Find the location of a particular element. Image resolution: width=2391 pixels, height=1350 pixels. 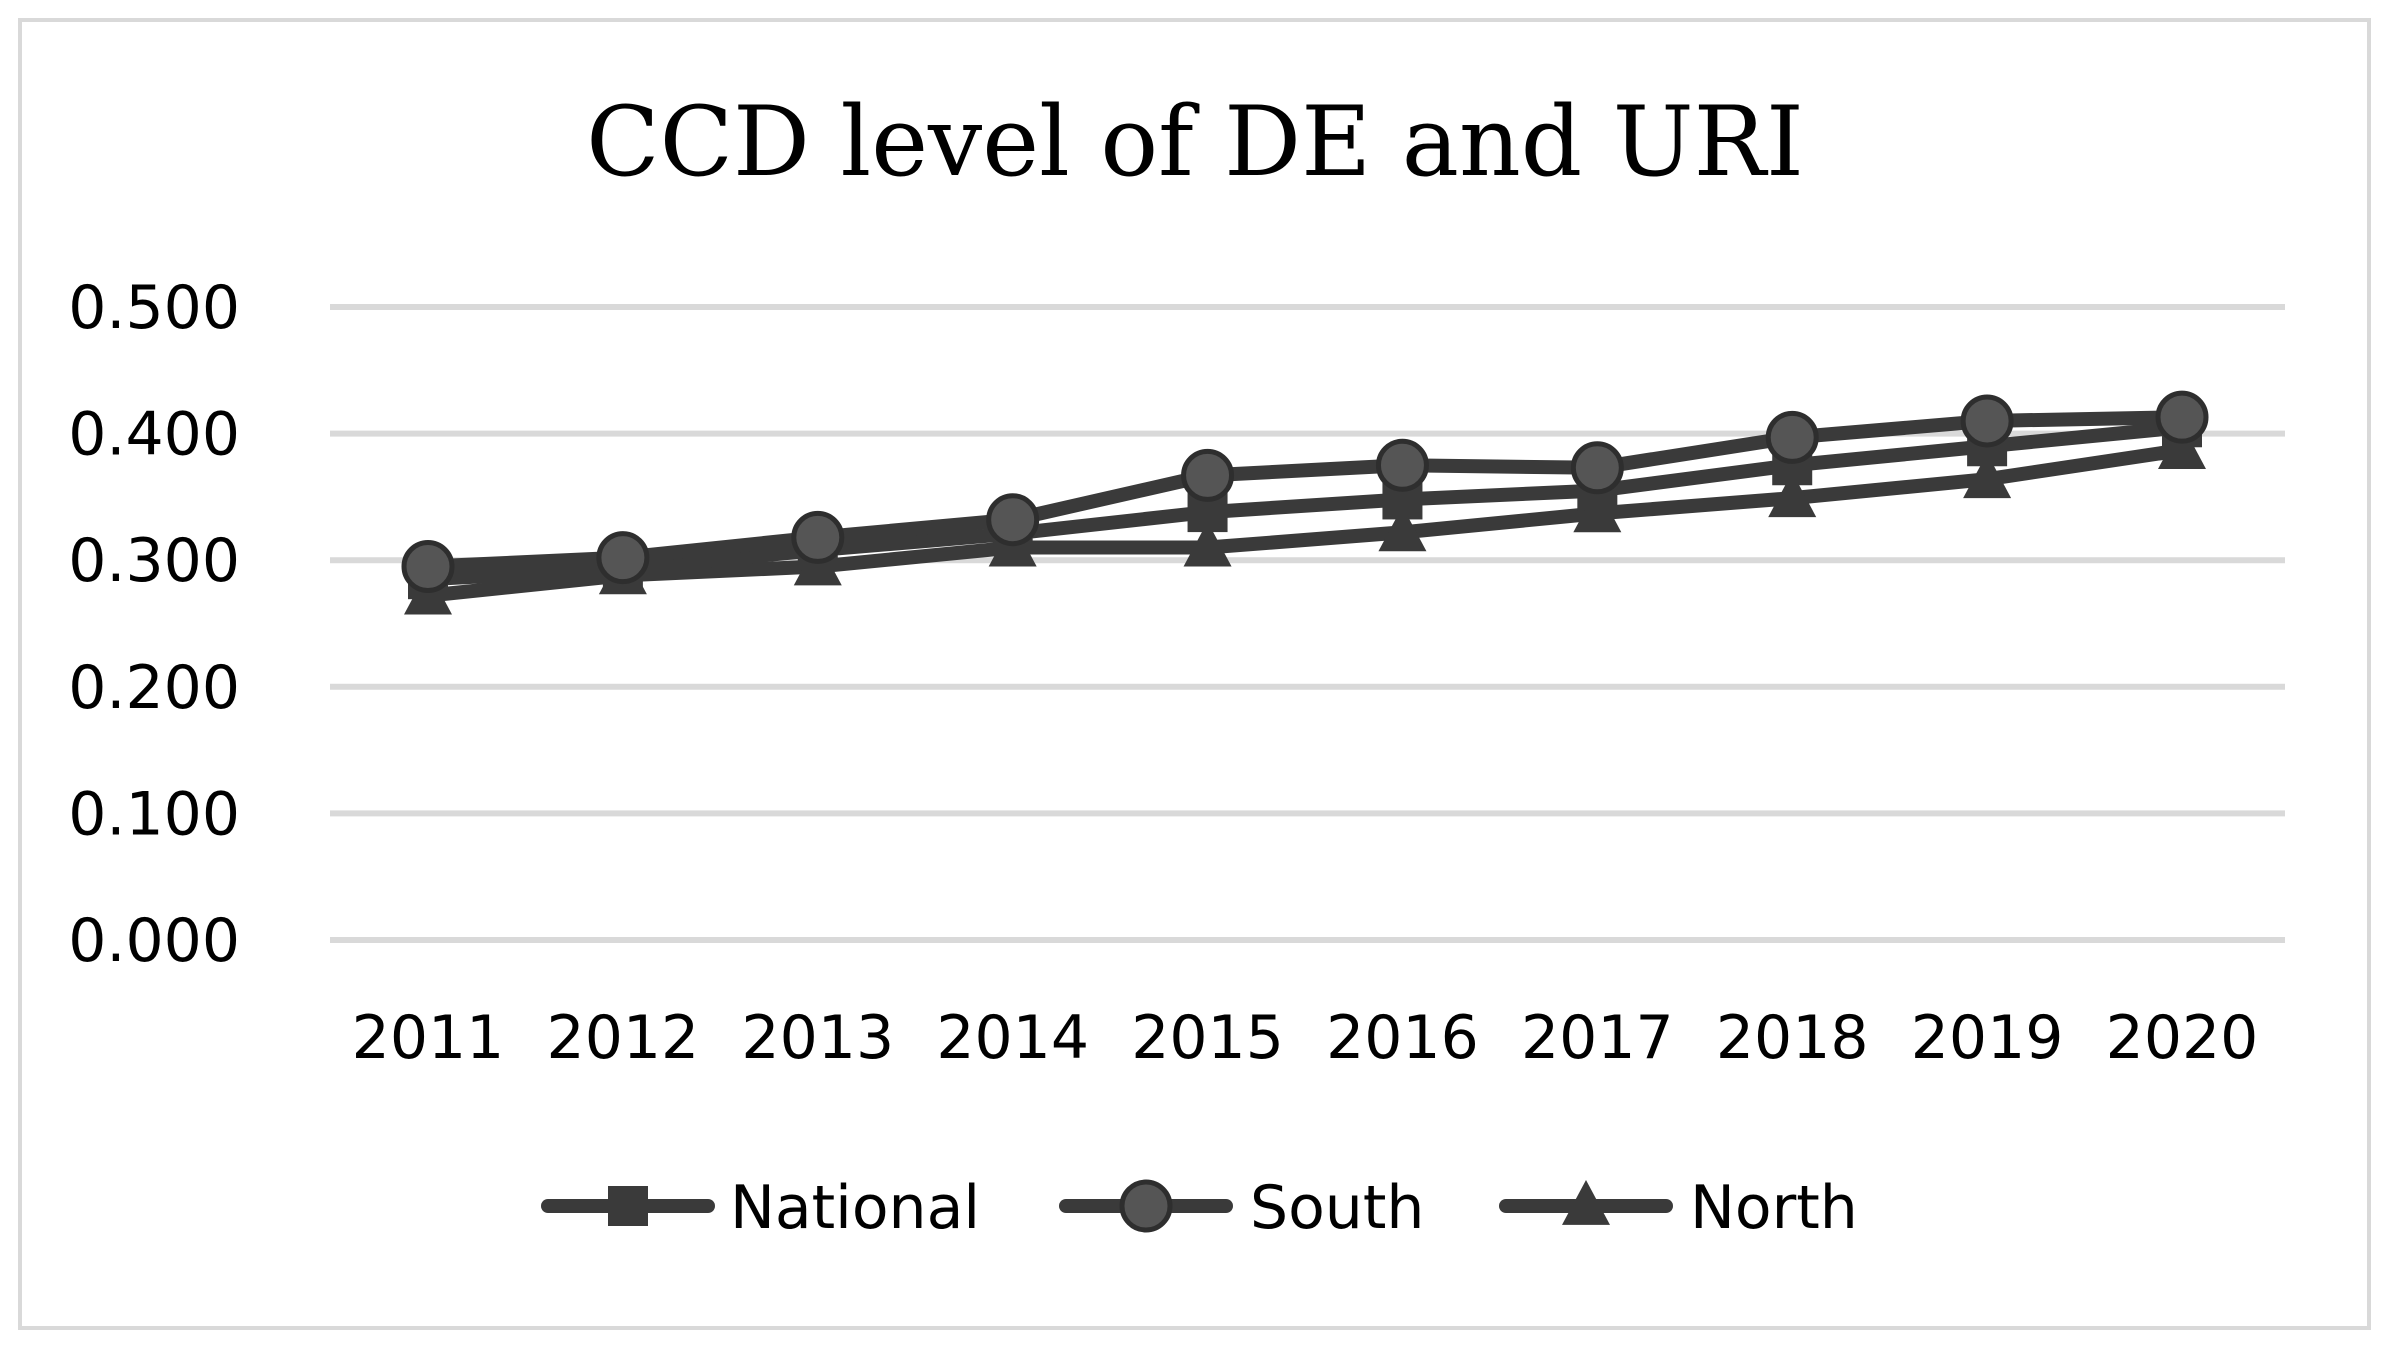

series-lines is located at coordinates (1305, 502).